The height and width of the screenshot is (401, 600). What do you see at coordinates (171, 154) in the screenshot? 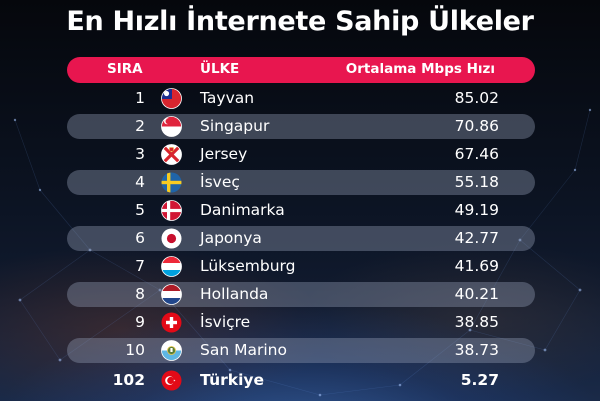
I see `jersey-flag-icon` at bounding box center [171, 154].